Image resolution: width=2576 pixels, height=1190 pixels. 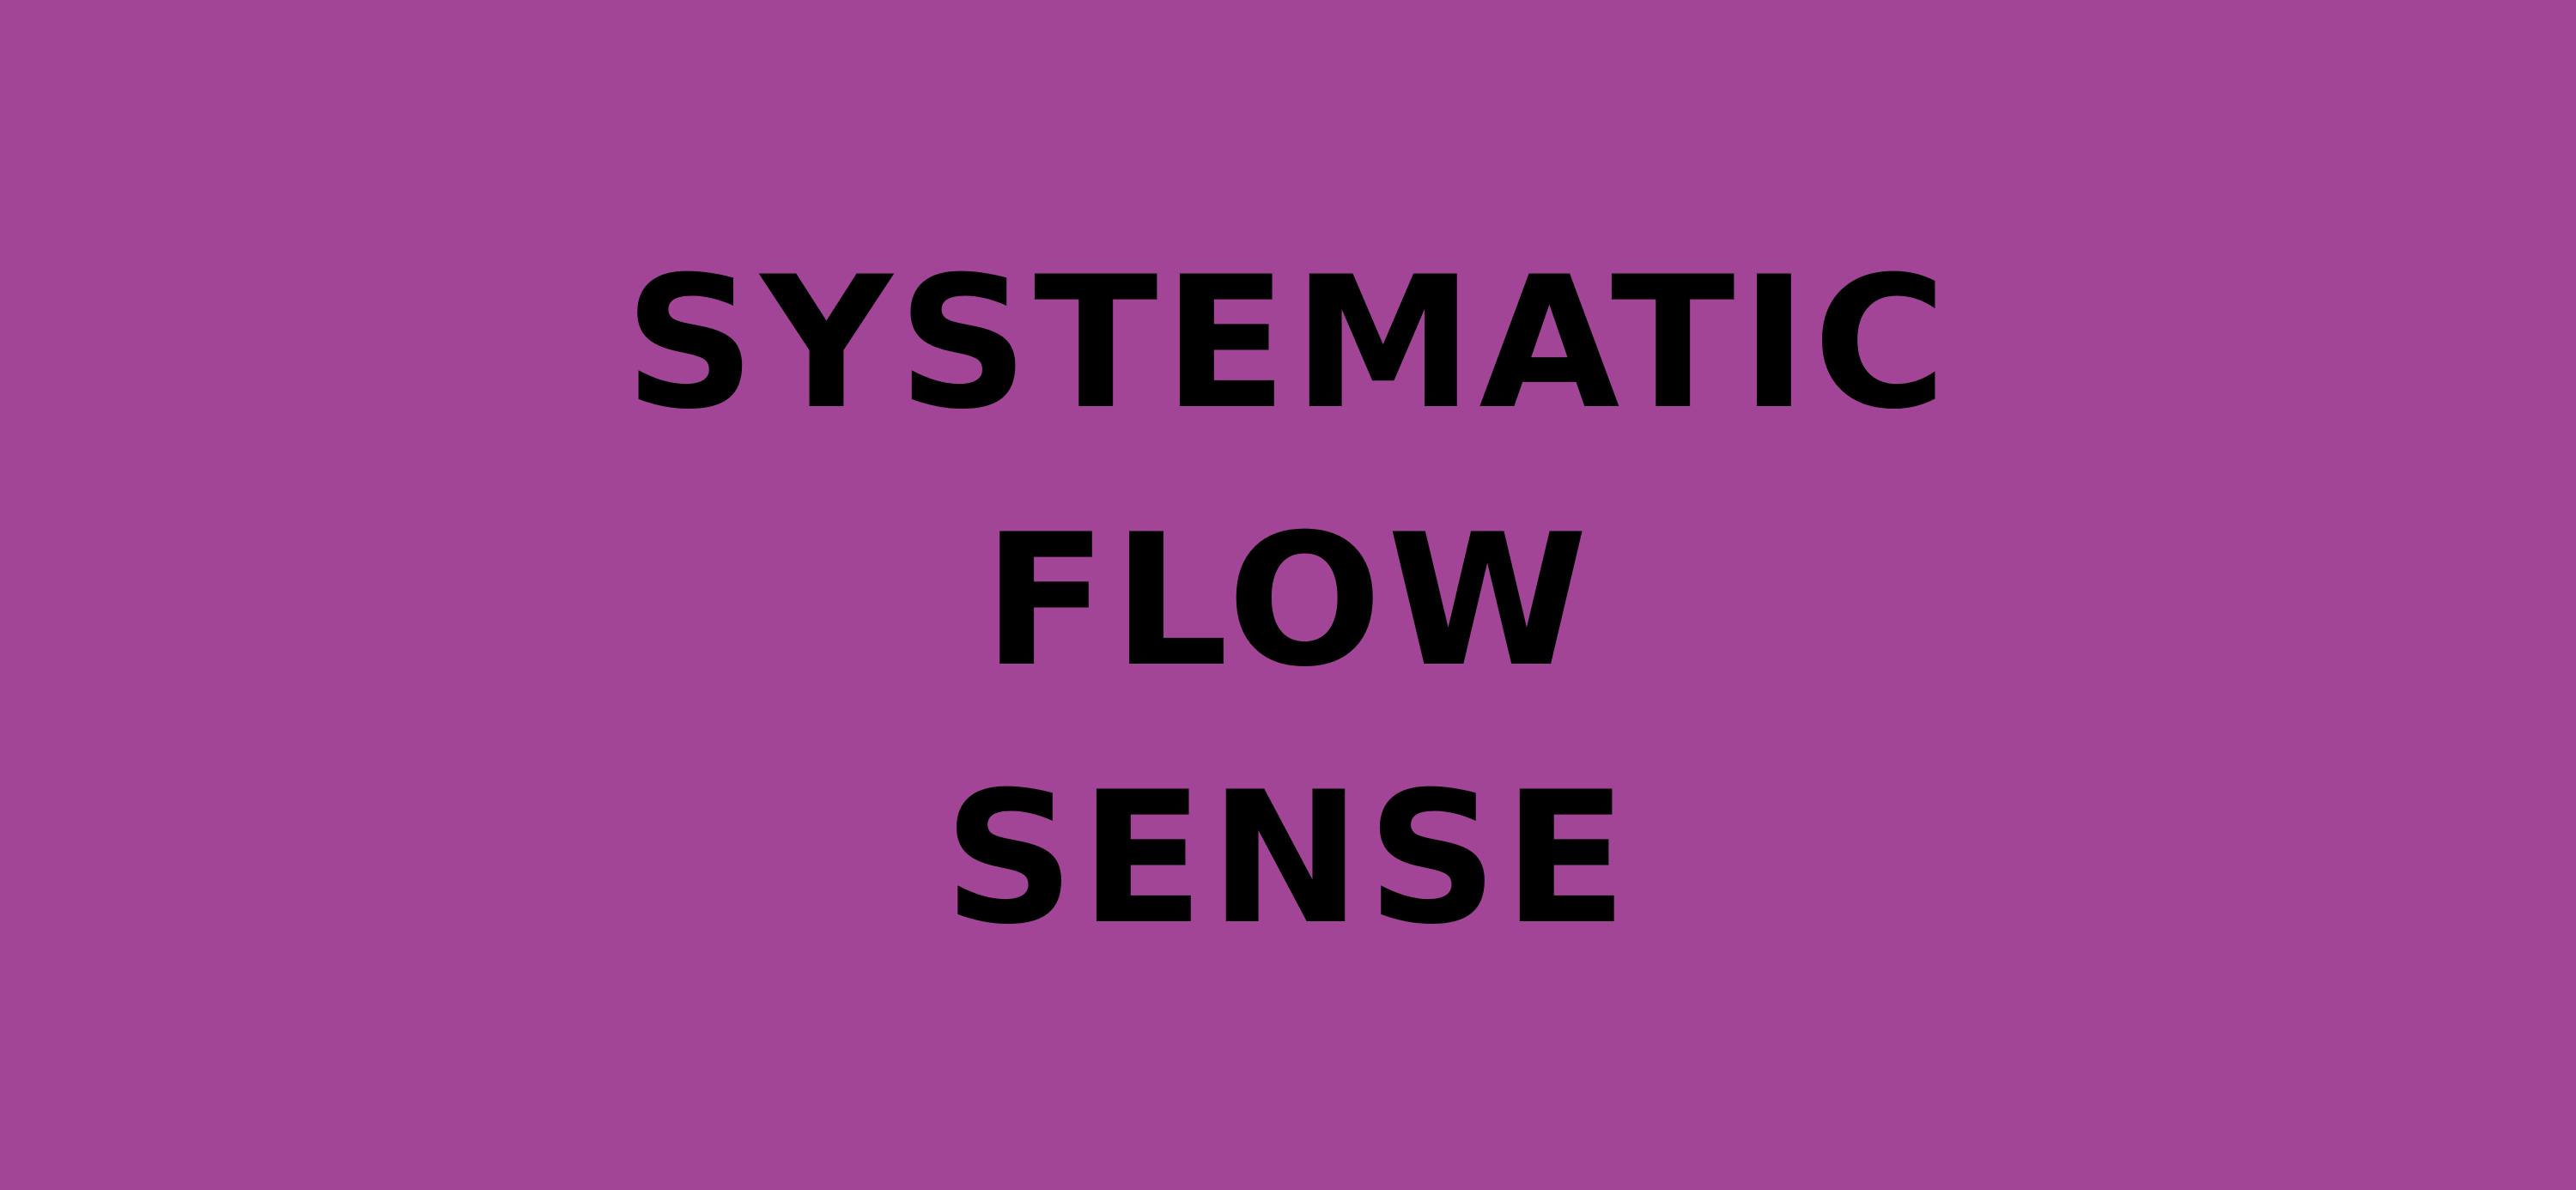 What do you see at coordinates (1288, 343) in the screenshot?
I see `title-line-1: SYSTEMATIC` at bounding box center [1288, 343].